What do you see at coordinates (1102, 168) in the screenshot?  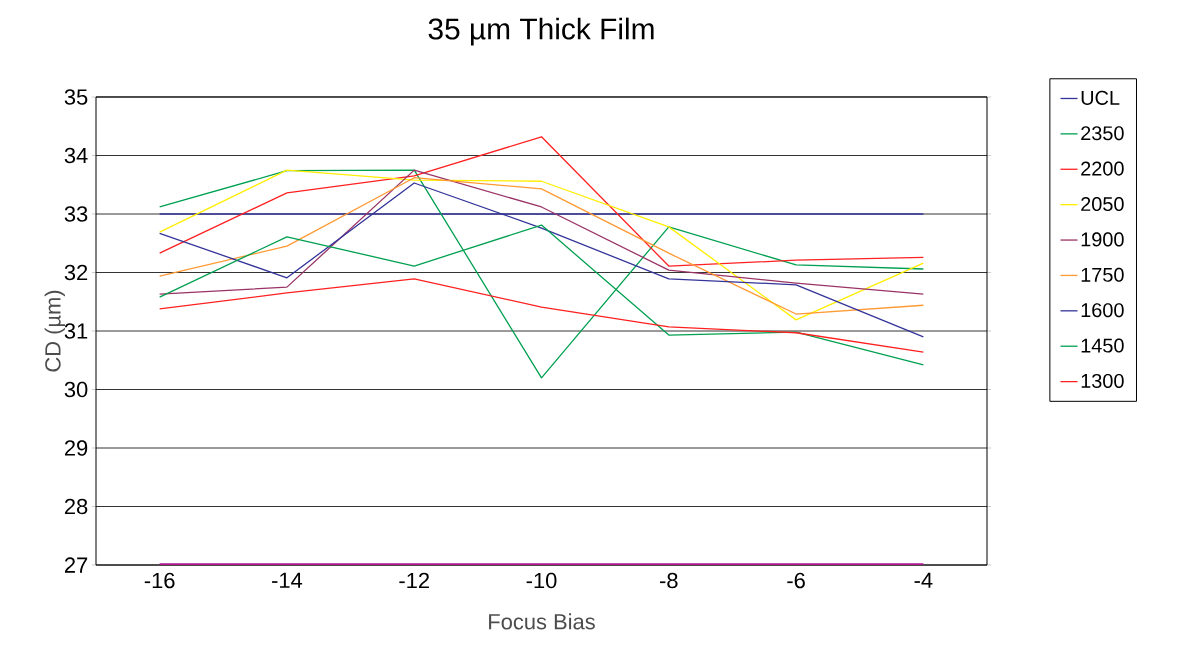 I see `legend-label: 2200` at bounding box center [1102, 168].